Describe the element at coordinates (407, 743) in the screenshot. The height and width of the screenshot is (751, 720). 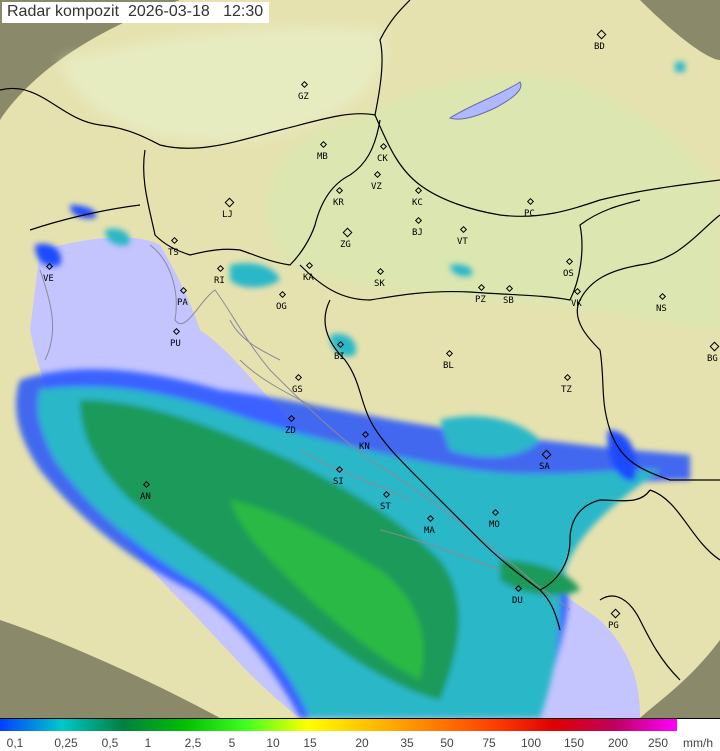
I see `legend-label: 35` at that location.